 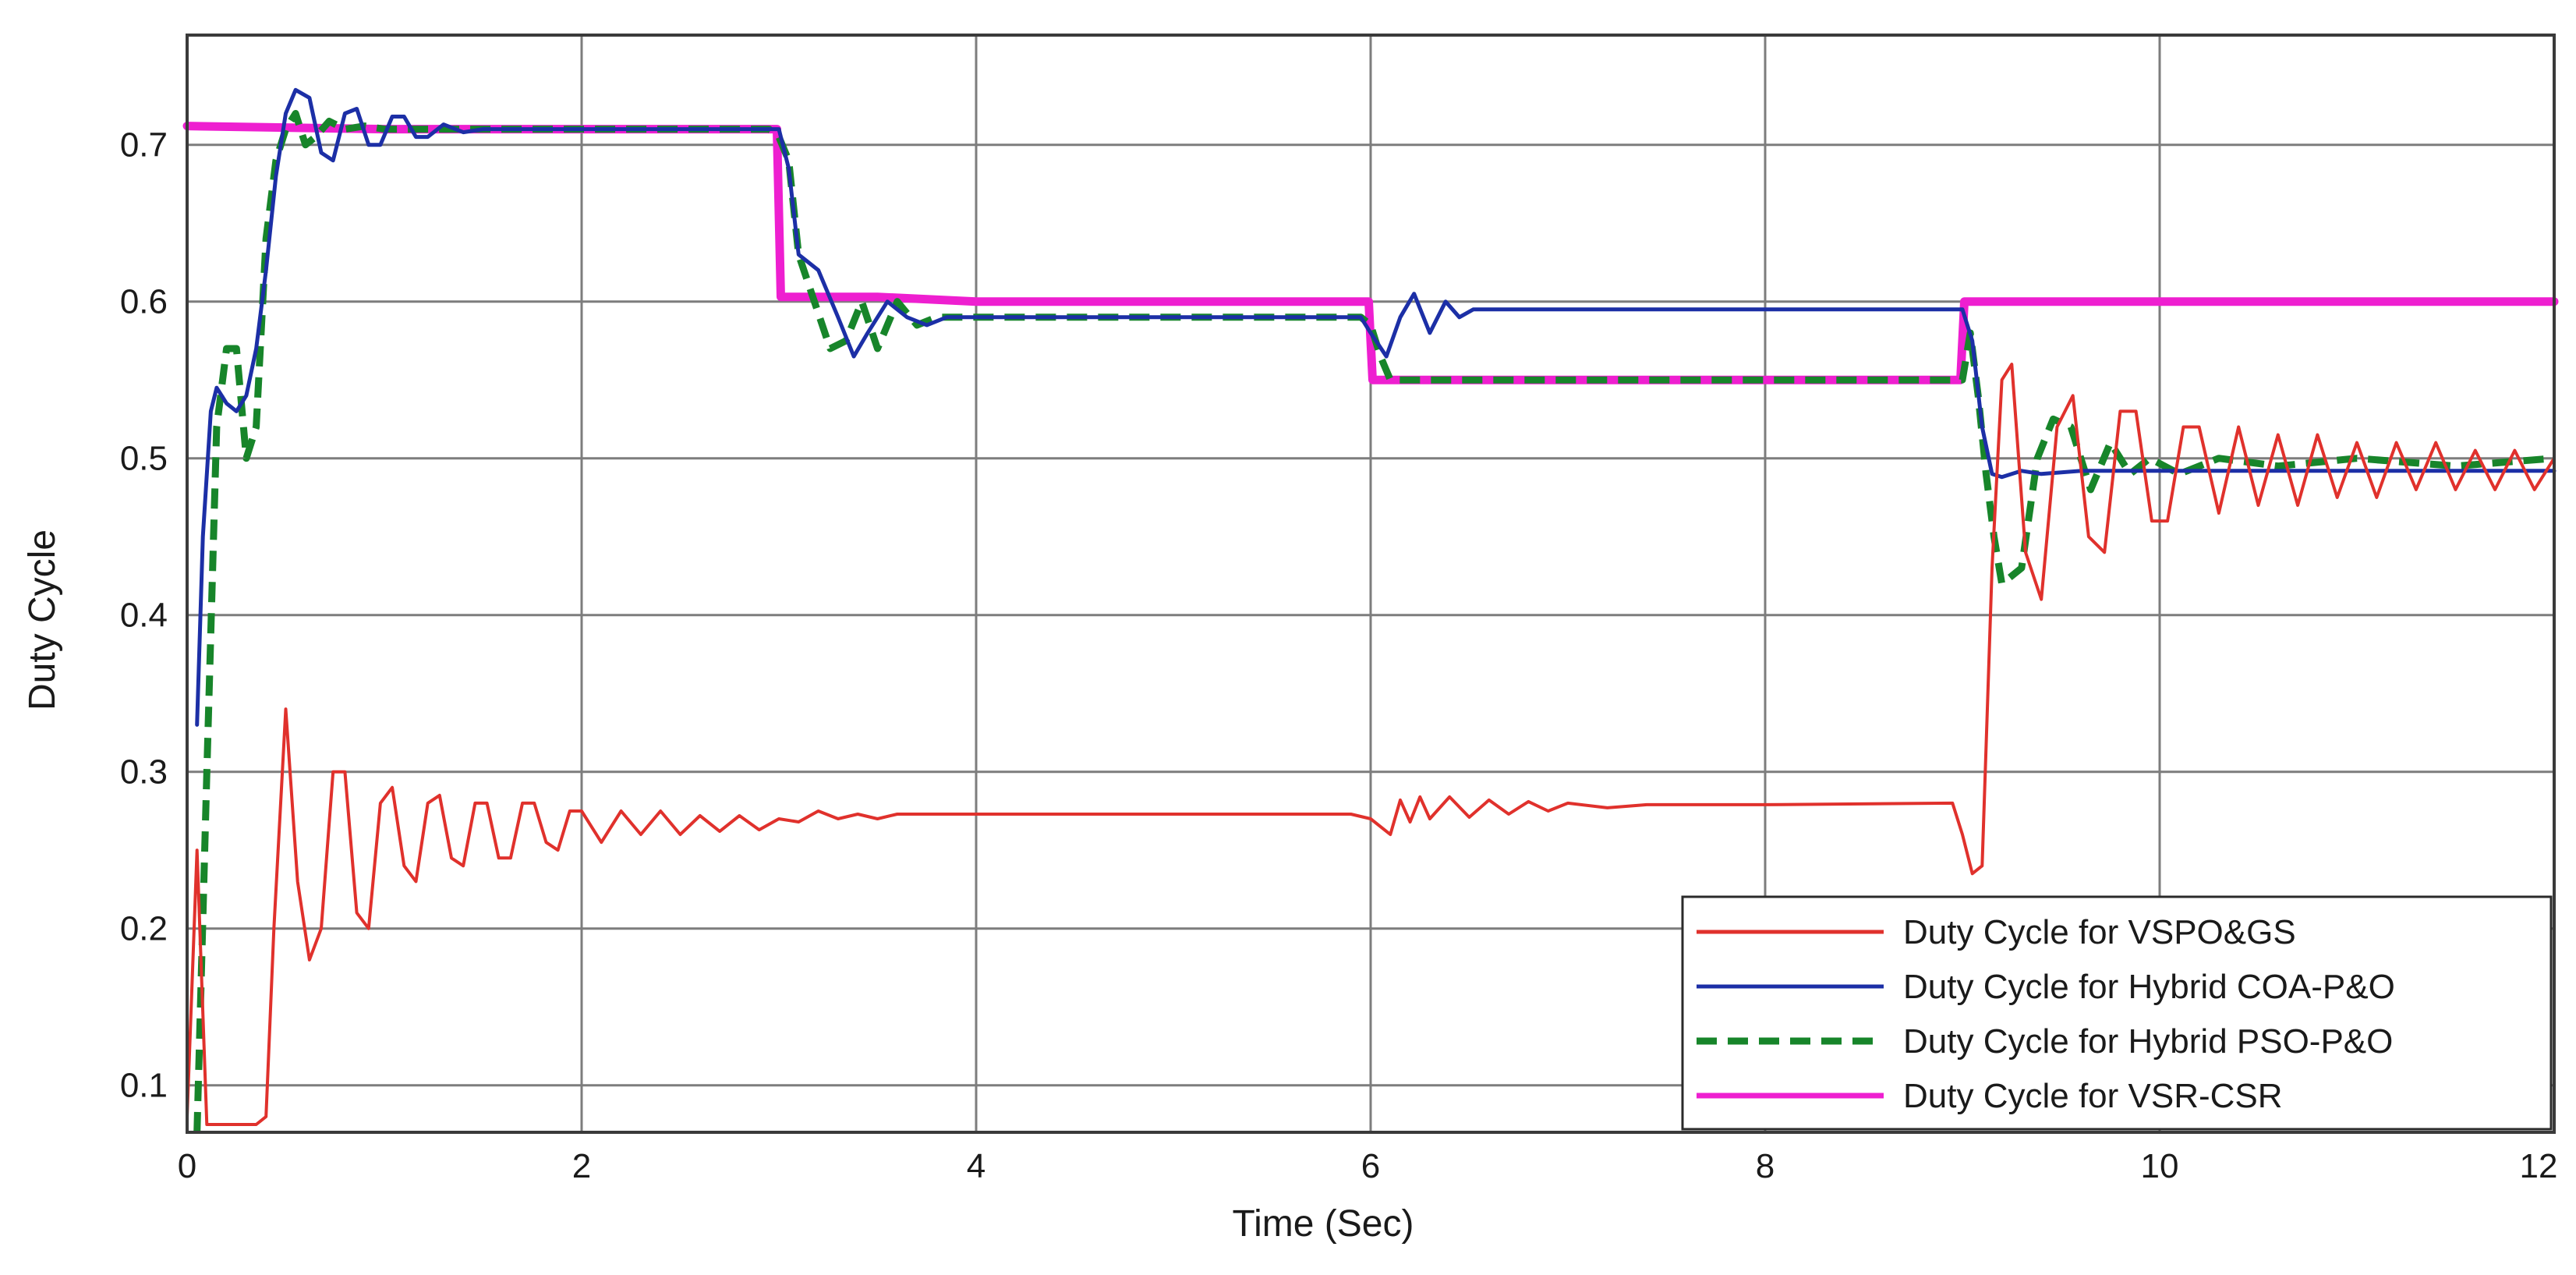 What do you see at coordinates (144, 145) in the screenshot?
I see `y-tick-label: 0.7` at bounding box center [144, 145].